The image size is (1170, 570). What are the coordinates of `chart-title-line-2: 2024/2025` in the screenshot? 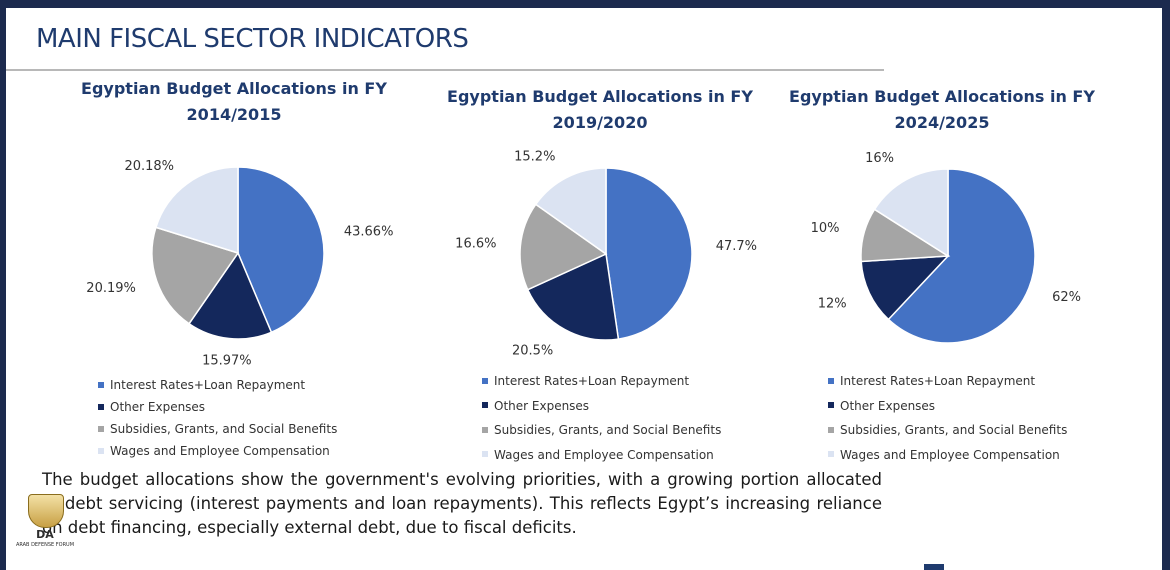 It's located at (942, 122).